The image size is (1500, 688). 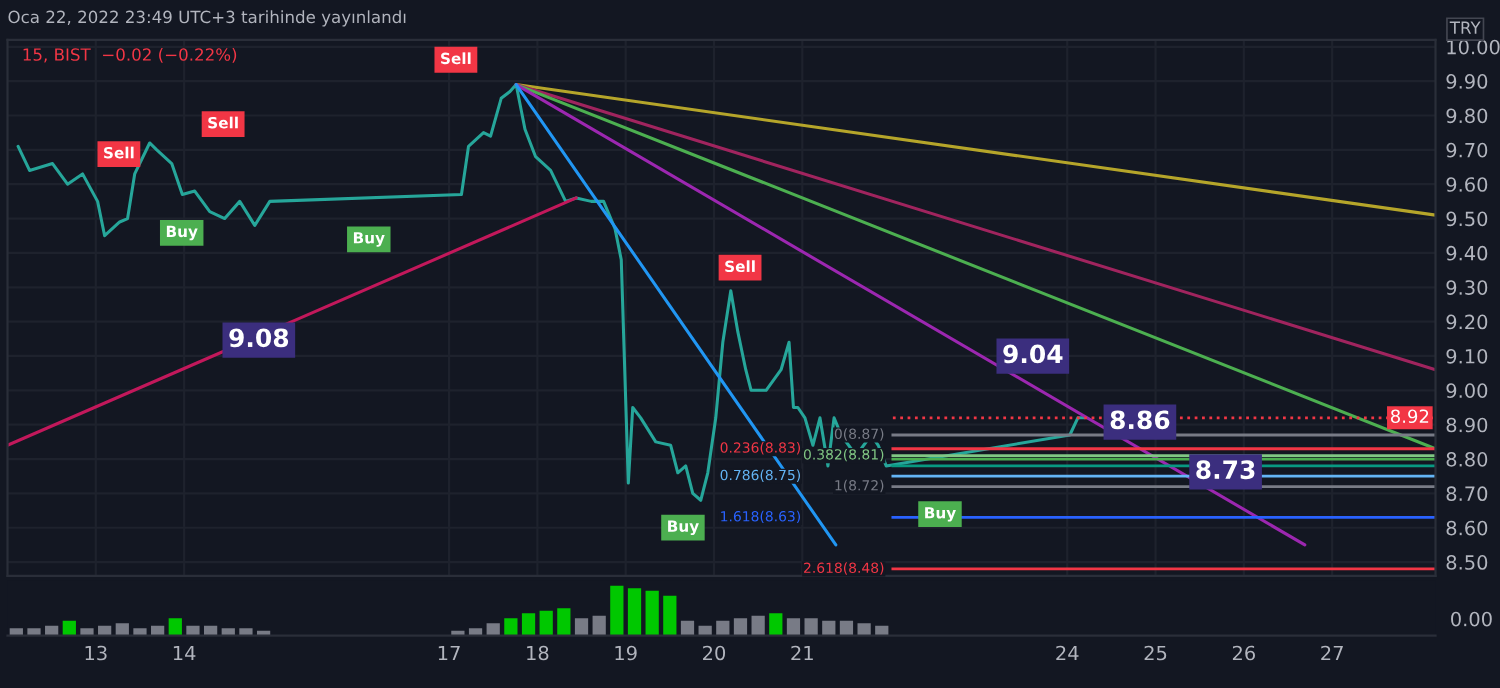 I want to click on x-tick-label: 26, so click(x=1243, y=653).